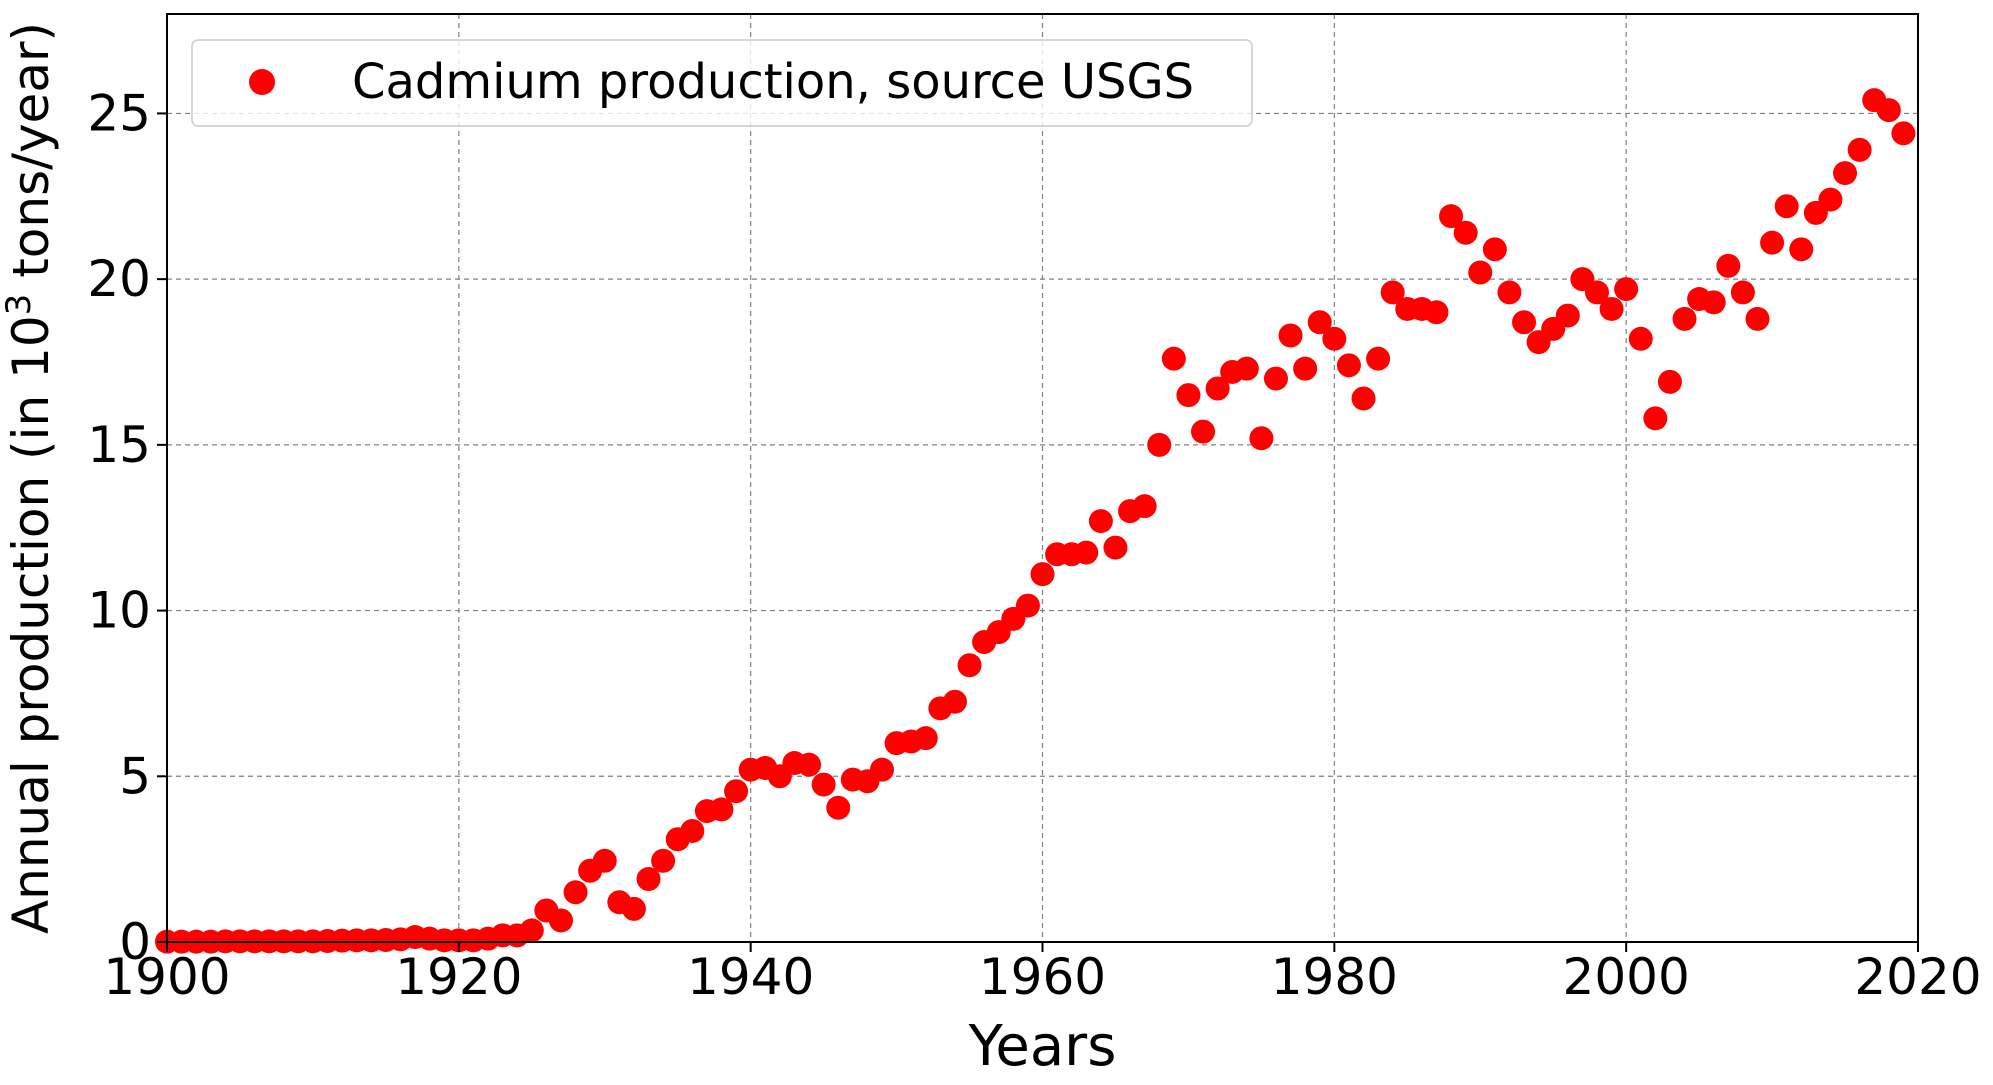  What do you see at coordinates (1626, 977) in the screenshot?
I see `x-tick-label: 2000` at bounding box center [1626, 977].